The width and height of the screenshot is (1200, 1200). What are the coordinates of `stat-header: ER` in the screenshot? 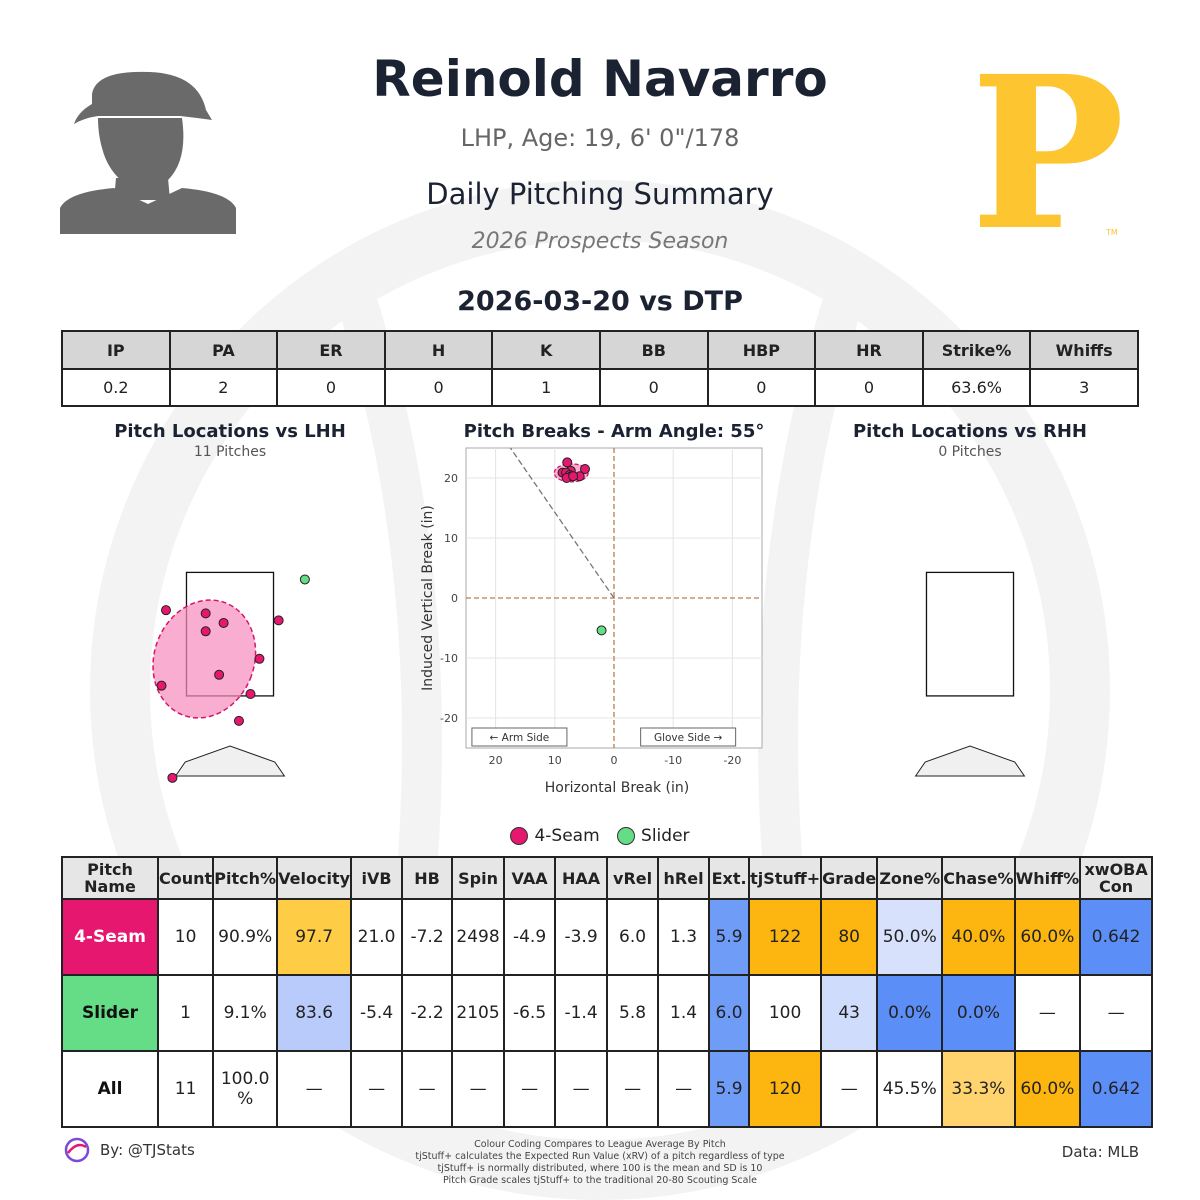 It's located at (331, 350).